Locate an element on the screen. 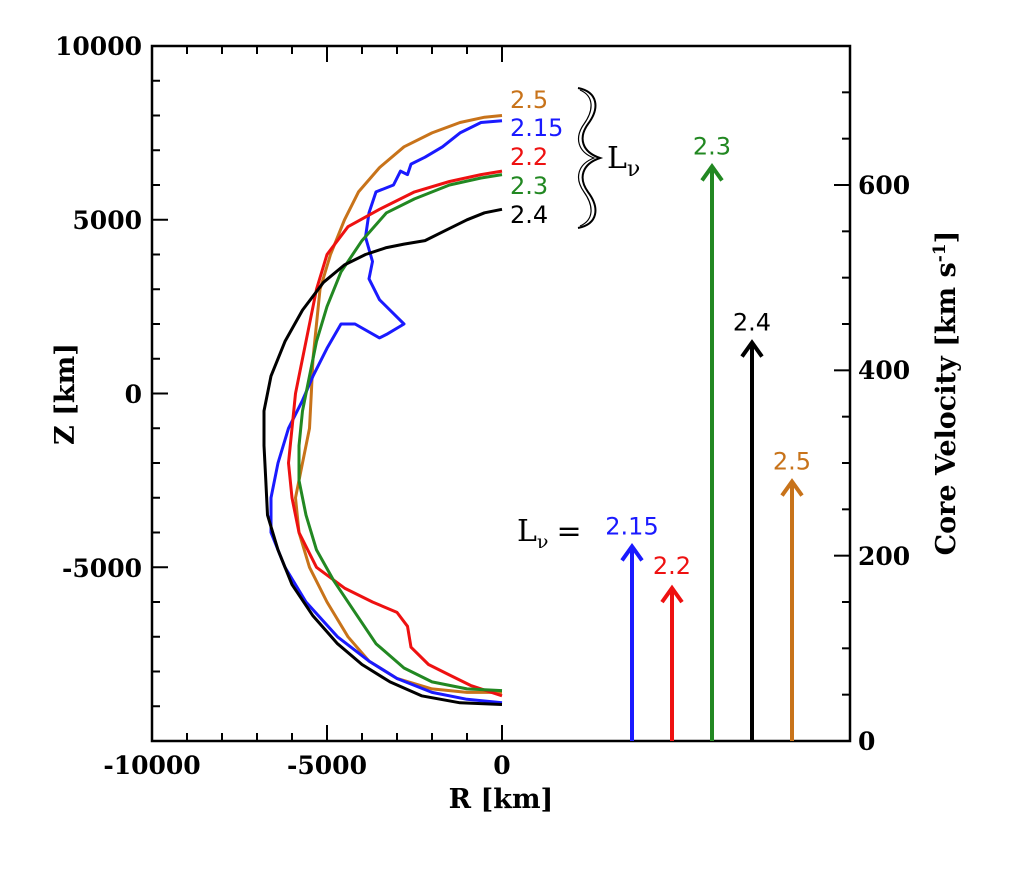  right-tick-400: 400 is located at coordinates (884, 370).